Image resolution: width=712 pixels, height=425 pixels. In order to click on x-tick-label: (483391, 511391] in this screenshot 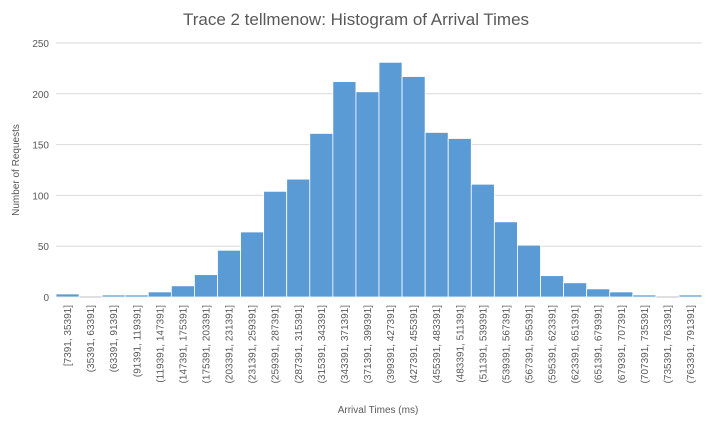, I will do `click(460, 344)`.